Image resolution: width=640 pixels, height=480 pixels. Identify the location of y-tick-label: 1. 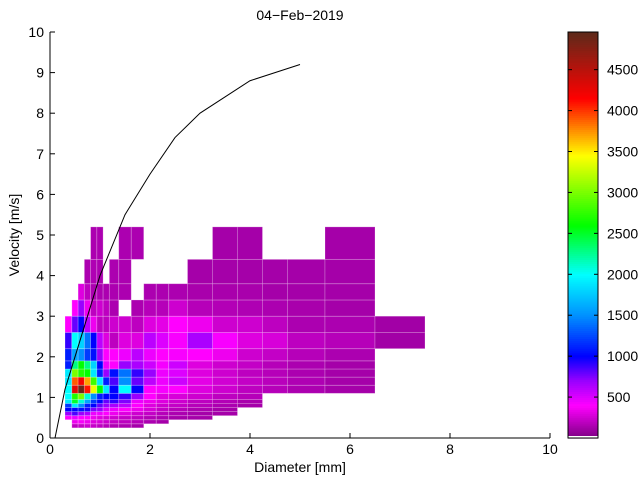
(40, 397).